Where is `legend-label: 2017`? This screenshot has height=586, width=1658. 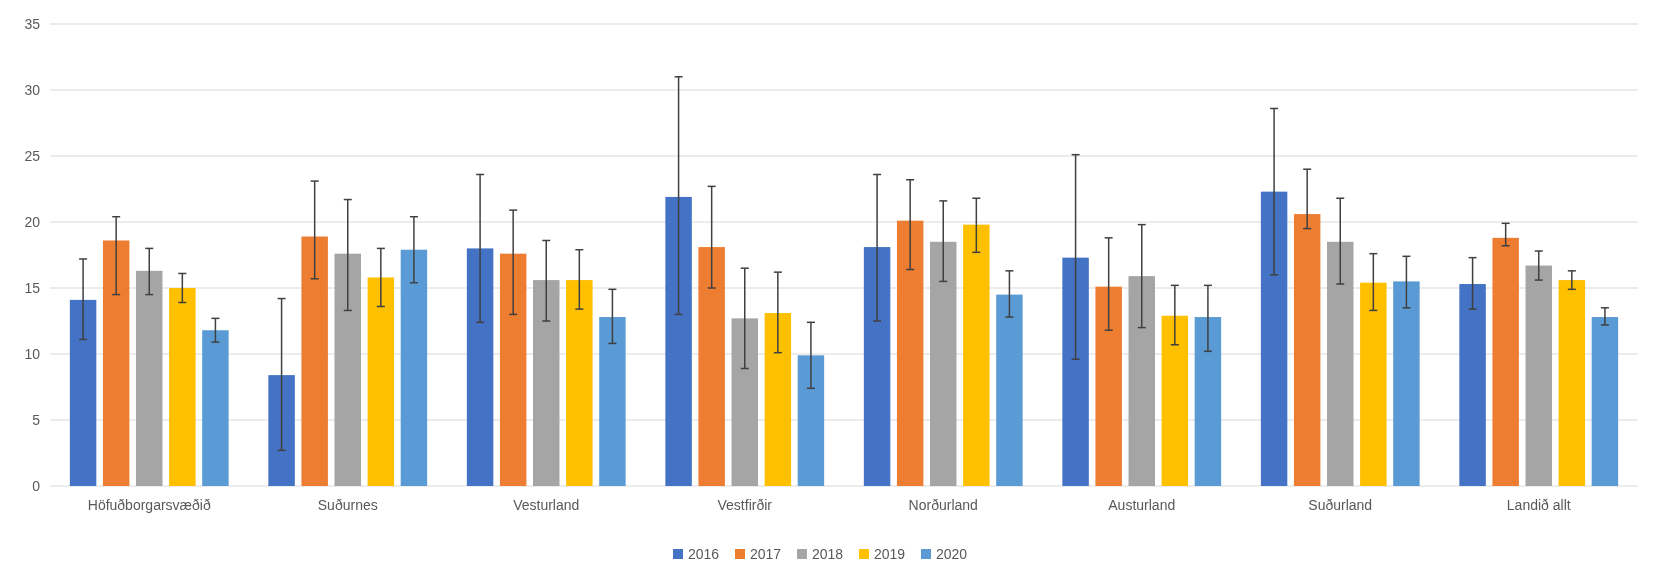 legend-label: 2017 is located at coordinates (766, 553).